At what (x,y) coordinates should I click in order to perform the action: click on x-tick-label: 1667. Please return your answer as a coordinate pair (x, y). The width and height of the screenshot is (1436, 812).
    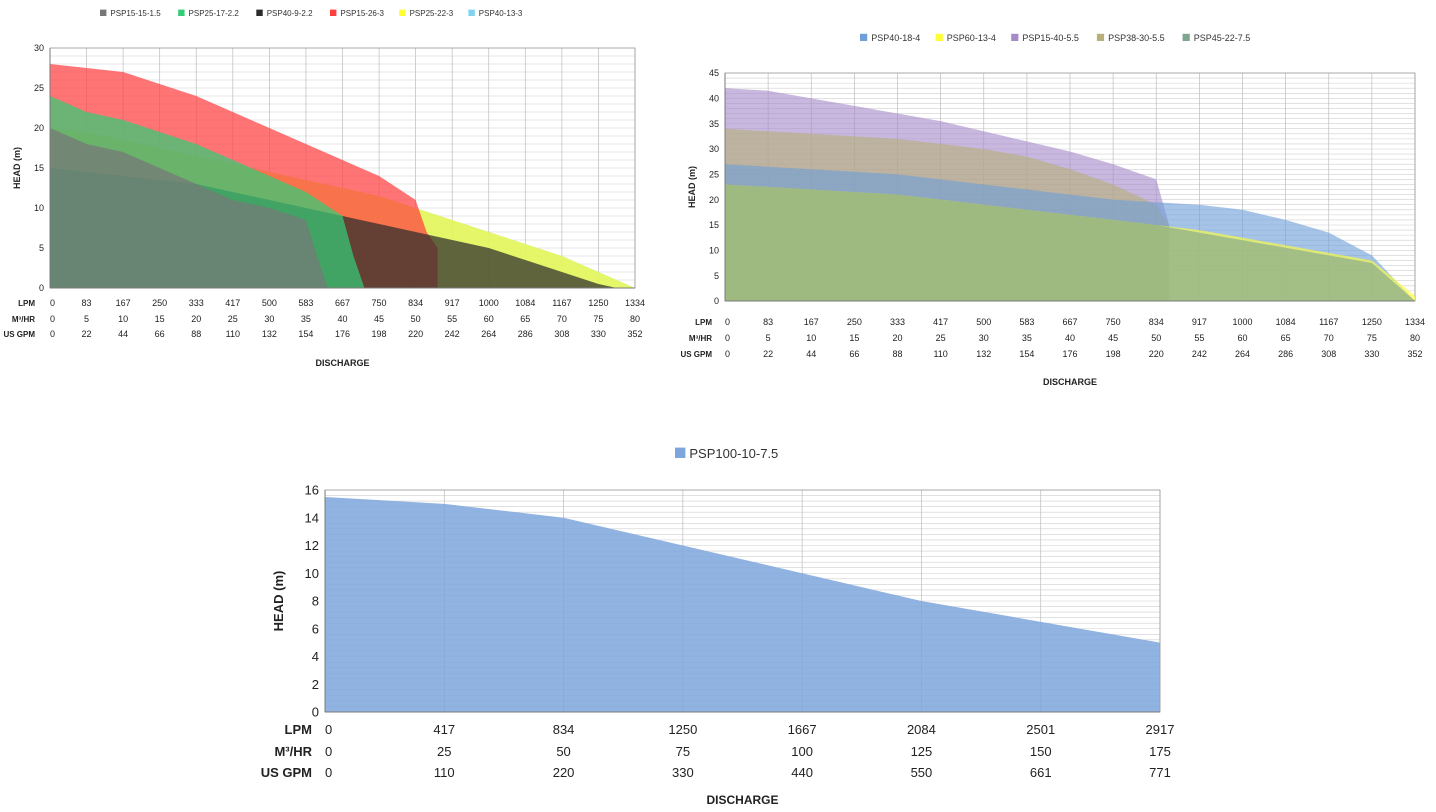
    Looking at the image, I should click on (802, 729).